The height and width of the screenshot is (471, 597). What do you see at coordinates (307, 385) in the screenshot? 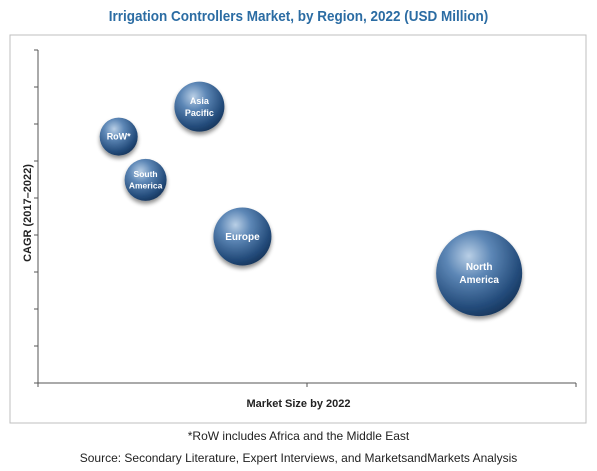
I see `x-axis-ticks` at bounding box center [307, 385].